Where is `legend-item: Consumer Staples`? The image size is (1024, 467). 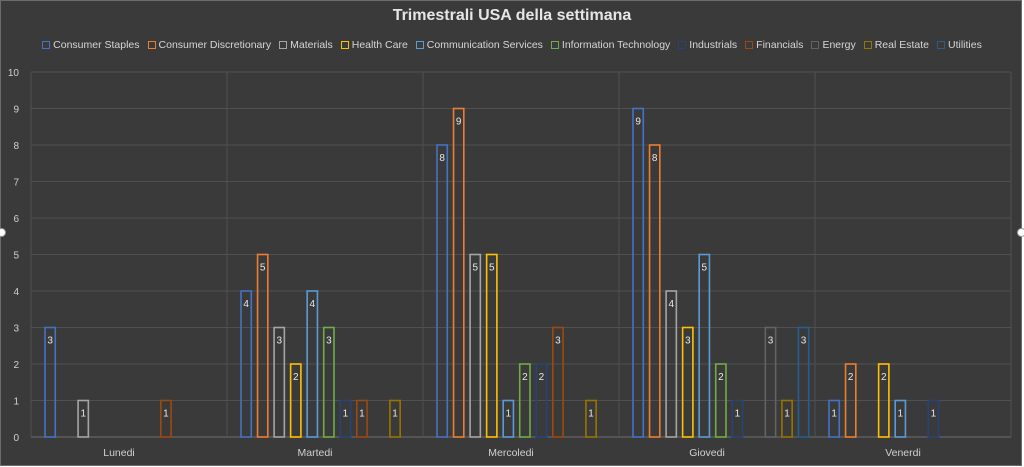 legend-item: Consumer Staples is located at coordinates (91, 45).